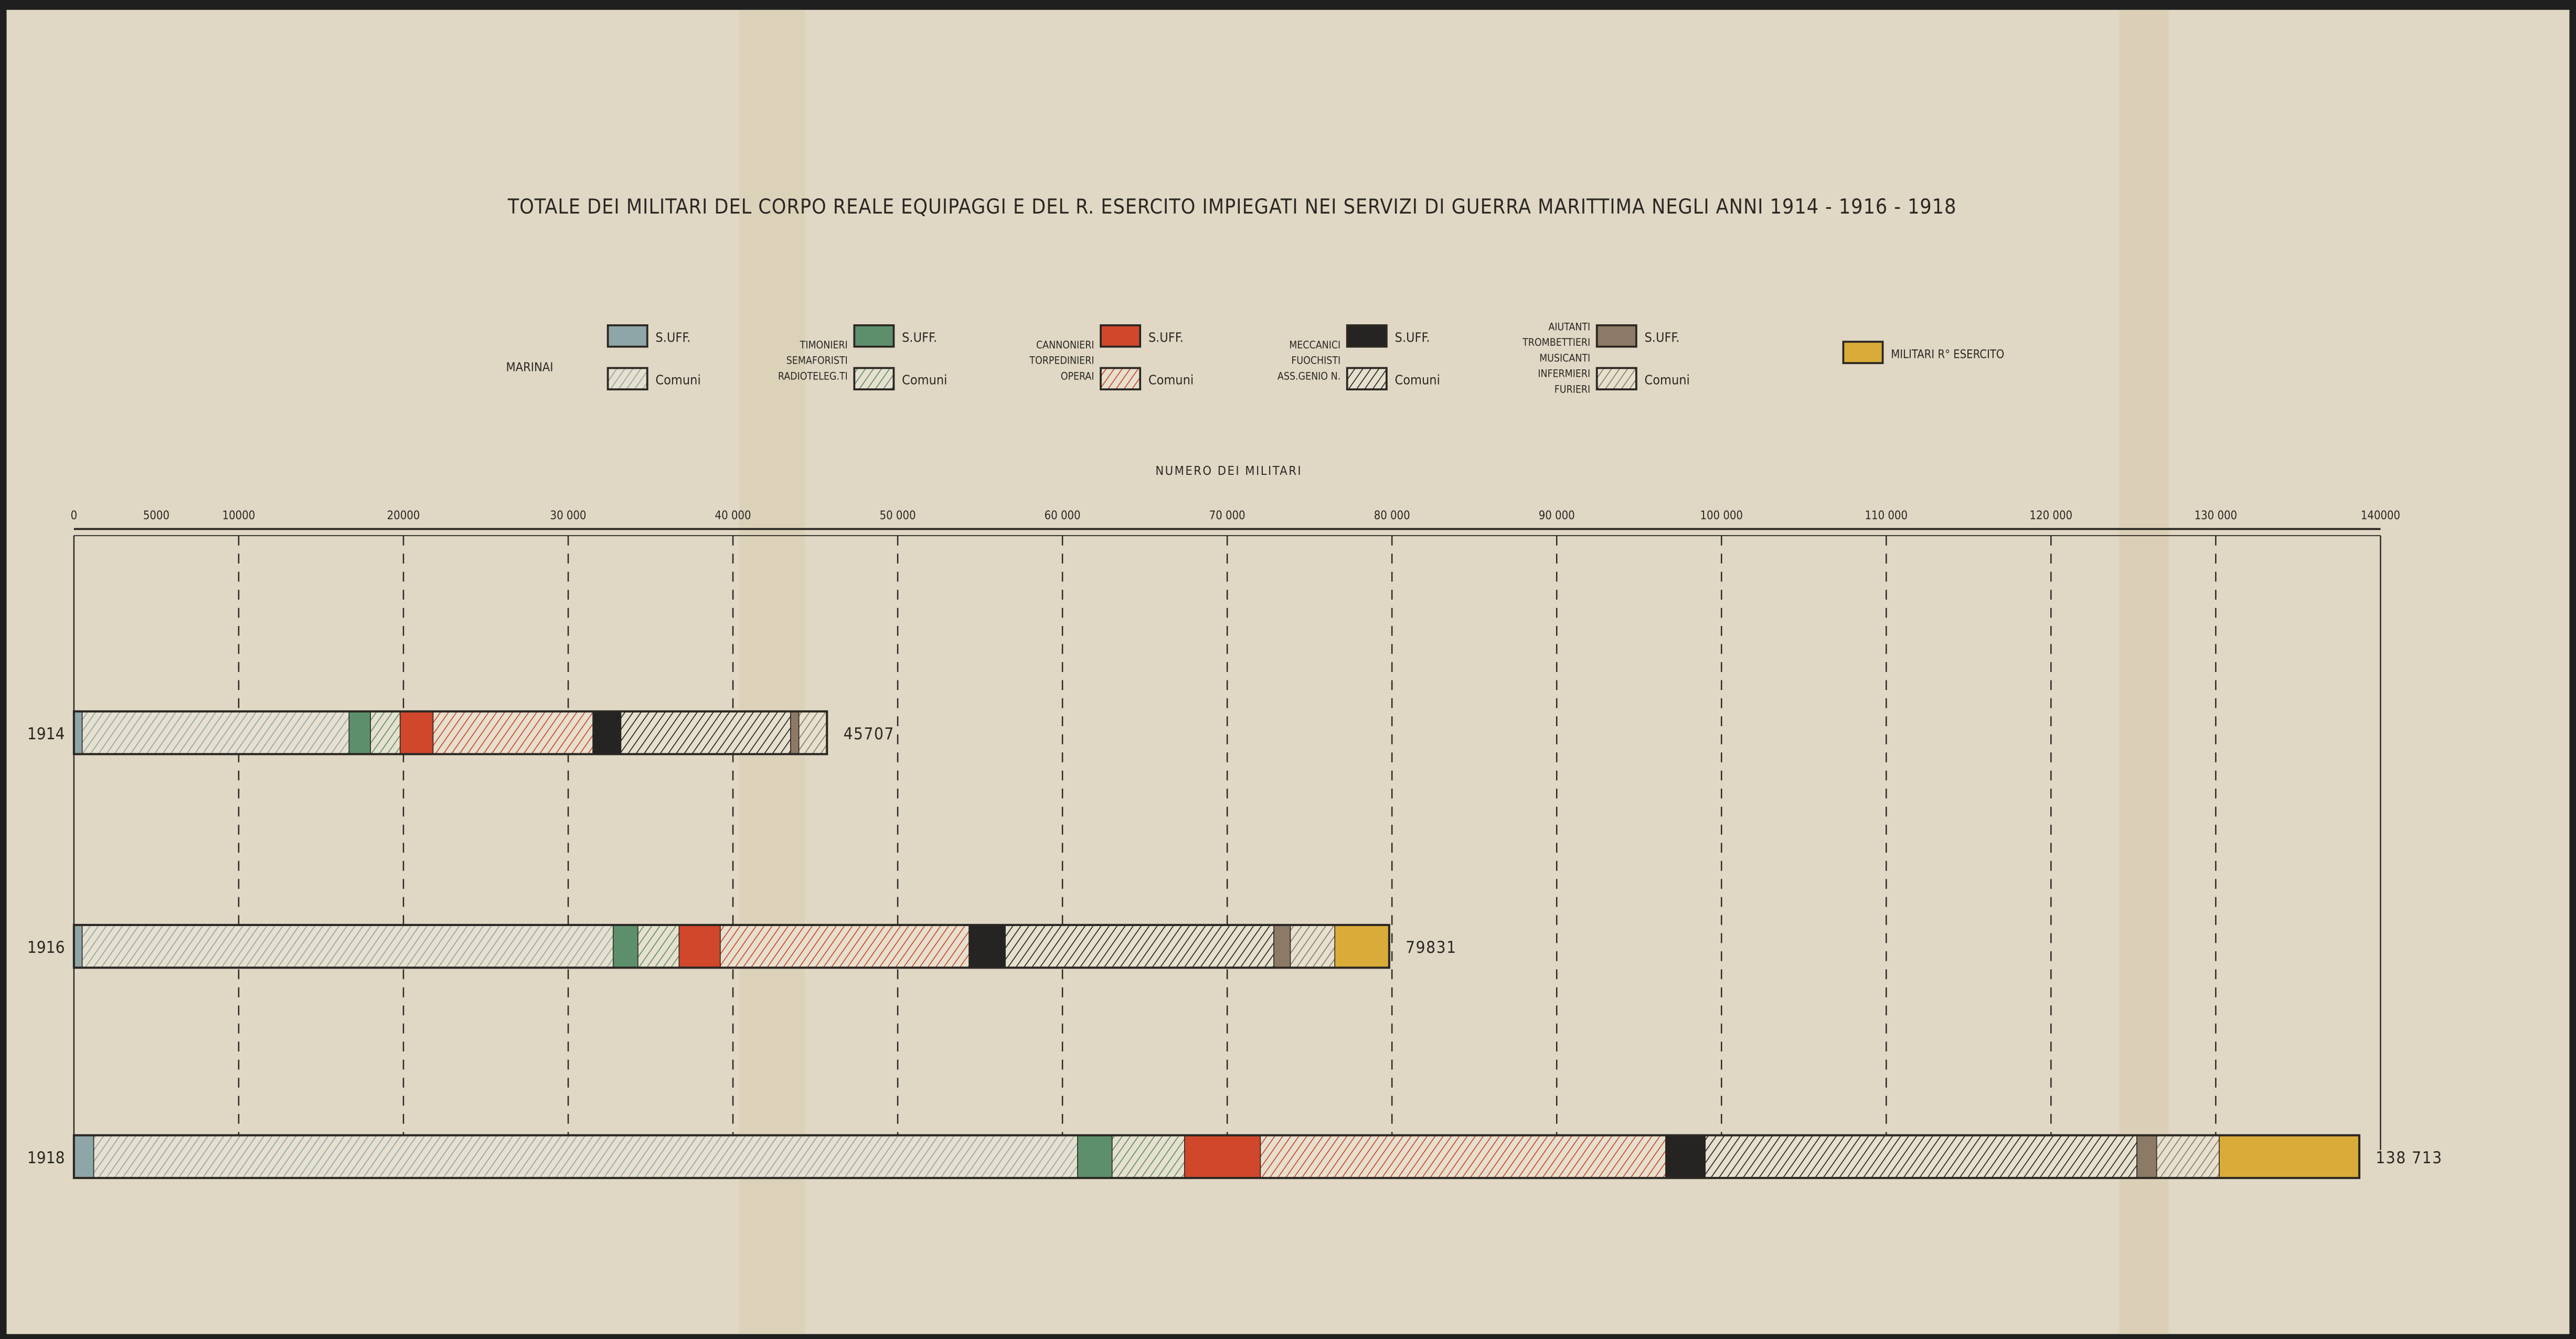 The width and height of the screenshot is (2576, 1339). I want to click on x-tick-label: 80 000, so click(1392, 516).